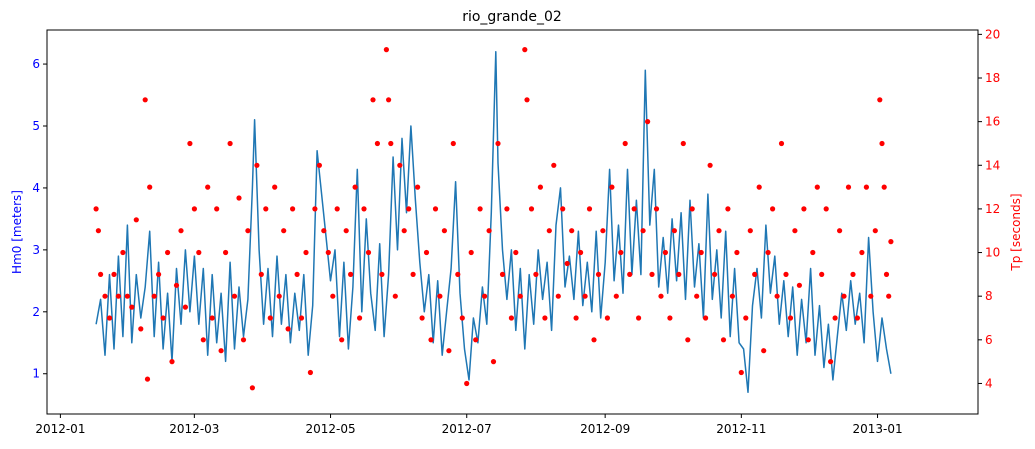 The image size is (1035, 449). I want to click on y-right-tick-label: 12, so click(992, 209).